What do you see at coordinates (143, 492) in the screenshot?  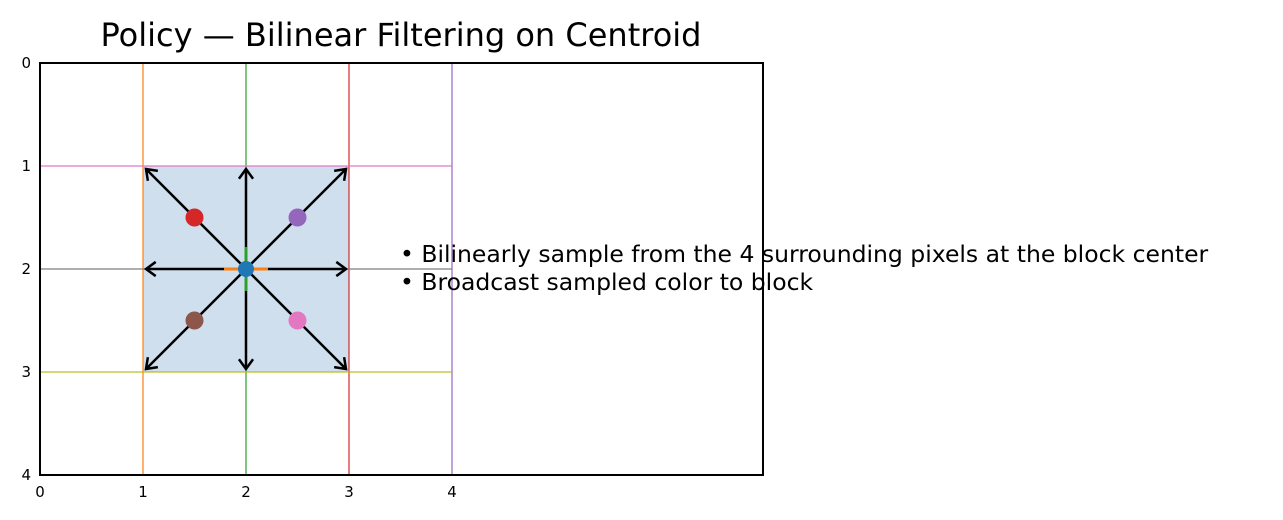 I see `x-tick-label: 1` at bounding box center [143, 492].